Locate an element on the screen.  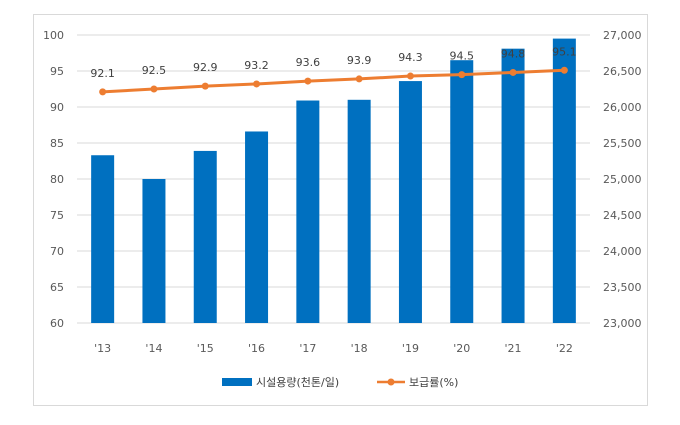
x-tick-label: '18 is located at coordinates (359, 348).